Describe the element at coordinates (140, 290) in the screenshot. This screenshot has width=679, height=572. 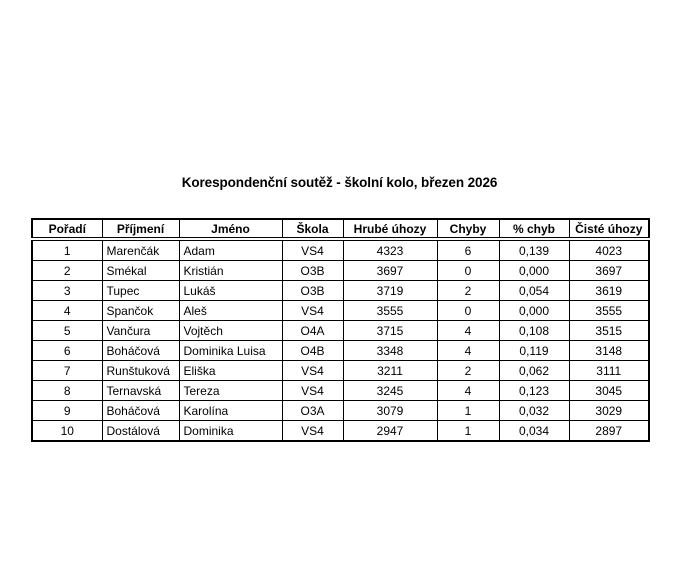
I see `cell-prijmeni: Tupec` at that location.